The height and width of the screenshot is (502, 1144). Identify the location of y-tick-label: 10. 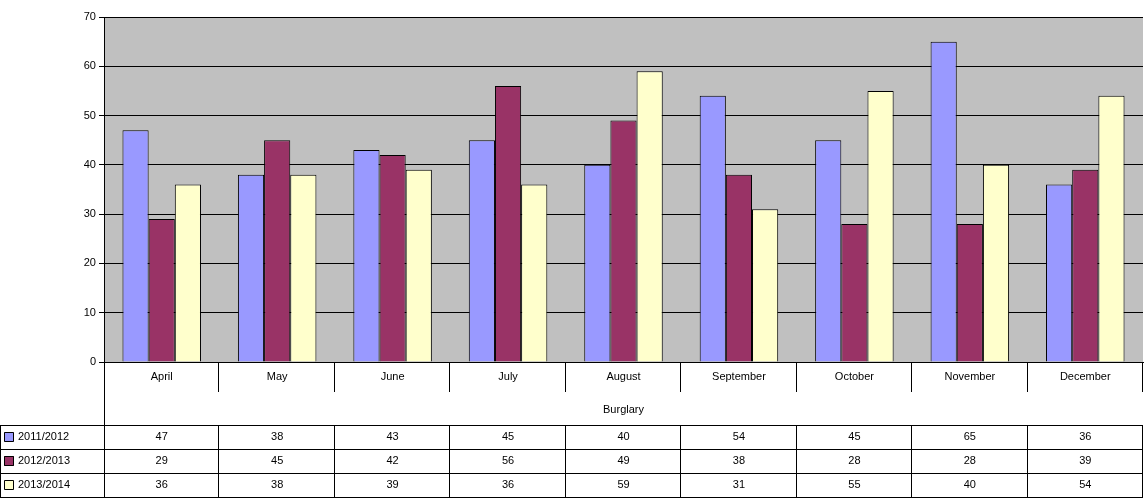
(89, 311).